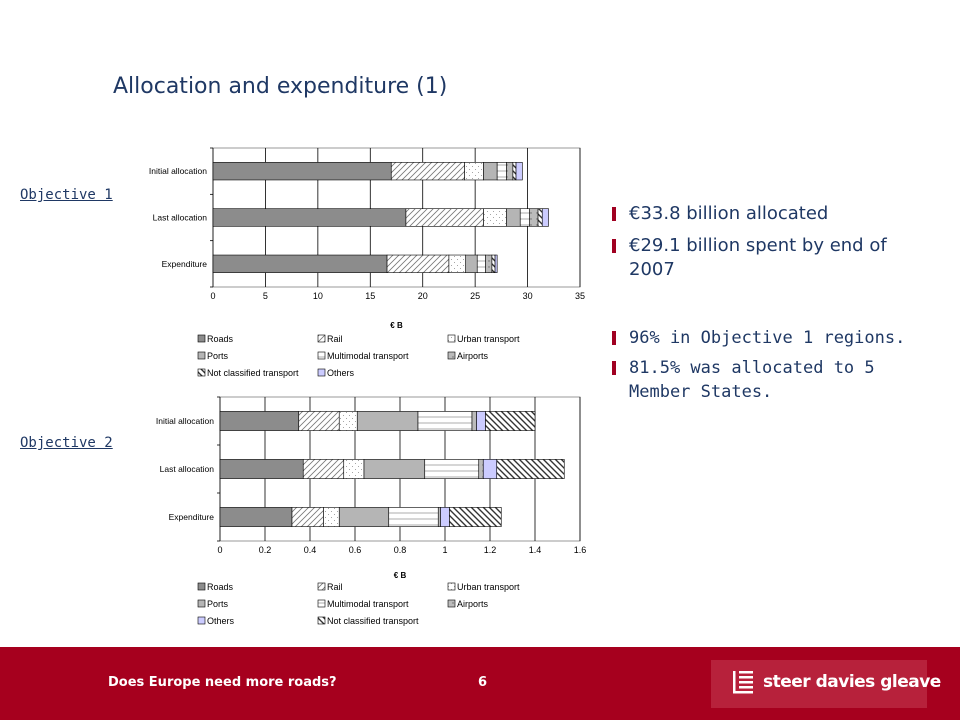 This screenshot has height=720, width=960. I want to click on bullet-item: 81.5% was allocated to 5 Member States., so click(767, 380).